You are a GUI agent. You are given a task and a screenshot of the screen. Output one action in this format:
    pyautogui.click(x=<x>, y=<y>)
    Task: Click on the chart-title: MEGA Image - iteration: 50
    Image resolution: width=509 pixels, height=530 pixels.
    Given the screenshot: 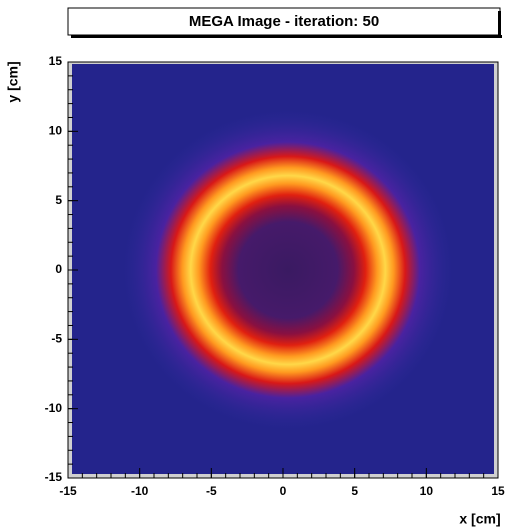 What is the action you would take?
    pyautogui.click(x=284, y=21)
    